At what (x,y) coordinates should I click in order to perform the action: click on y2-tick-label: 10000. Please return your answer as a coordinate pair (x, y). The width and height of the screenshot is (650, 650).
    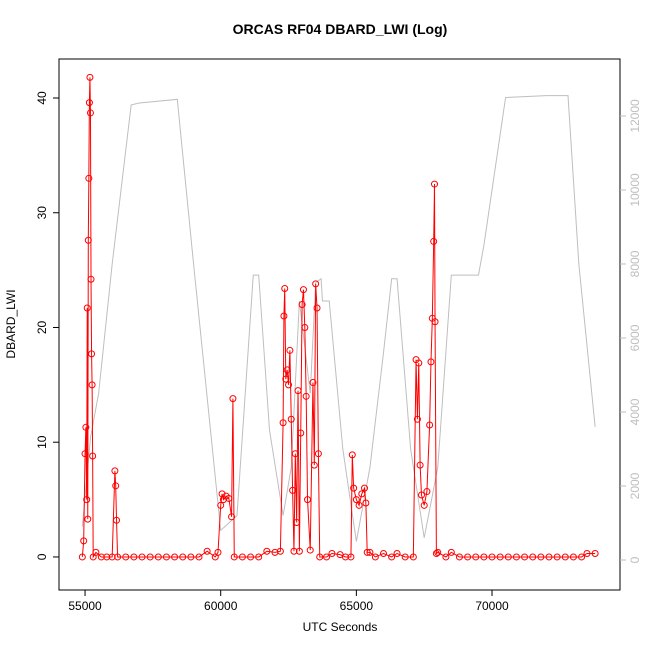
    Looking at the image, I should click on (635, 190).